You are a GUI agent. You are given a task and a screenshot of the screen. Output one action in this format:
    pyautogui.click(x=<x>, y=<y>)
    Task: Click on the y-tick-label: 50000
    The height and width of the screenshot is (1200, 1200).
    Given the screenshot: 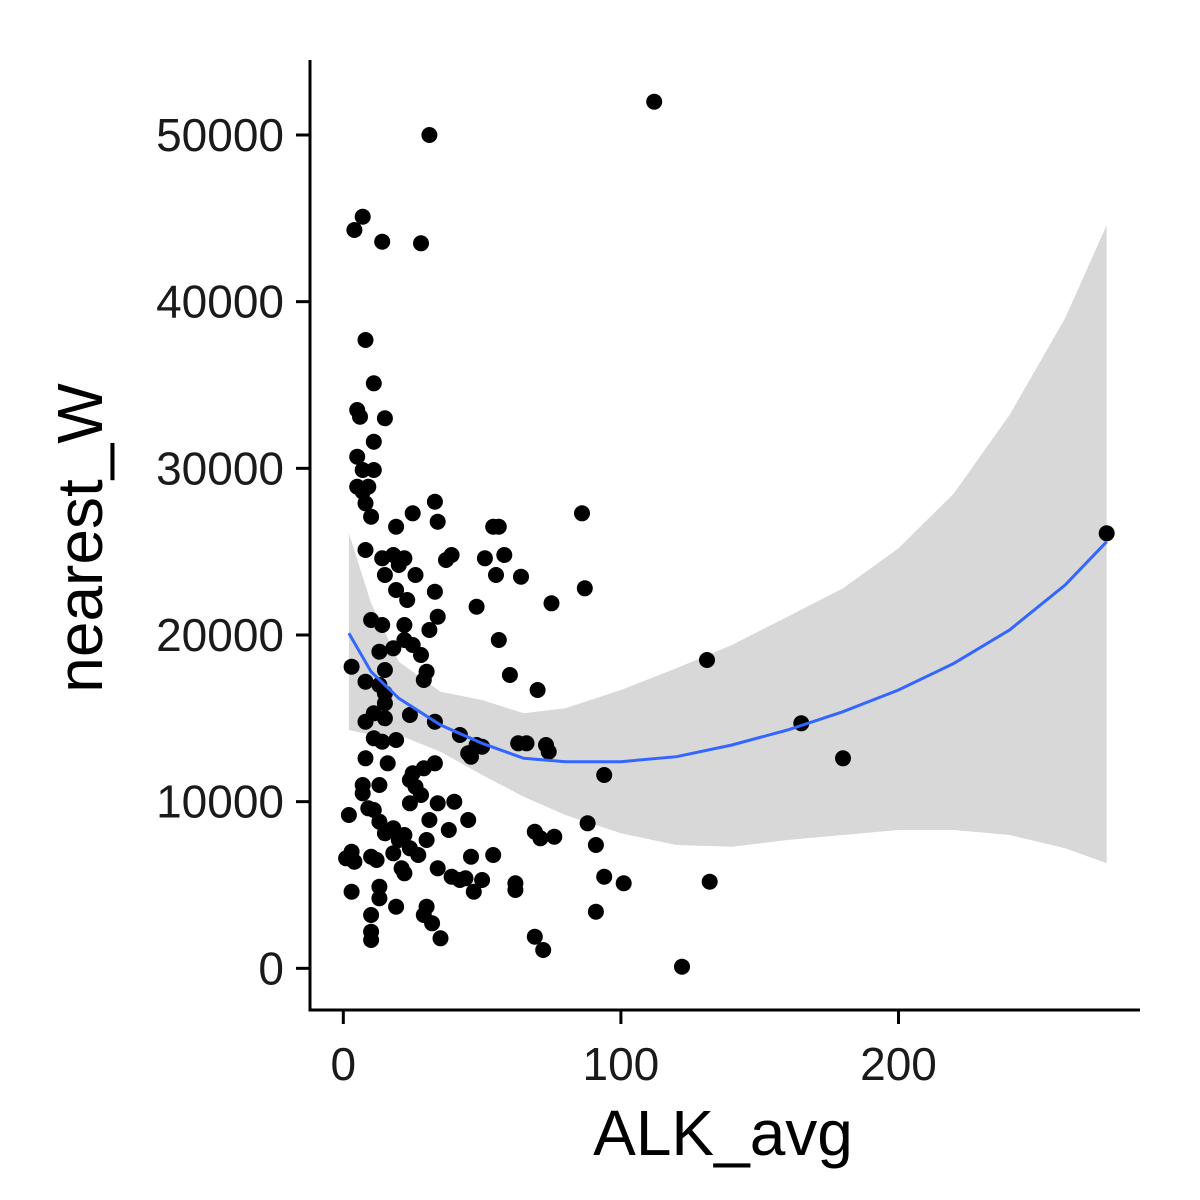 What is the action you would take?
    pyautogui.click(x=220, y=135)
    